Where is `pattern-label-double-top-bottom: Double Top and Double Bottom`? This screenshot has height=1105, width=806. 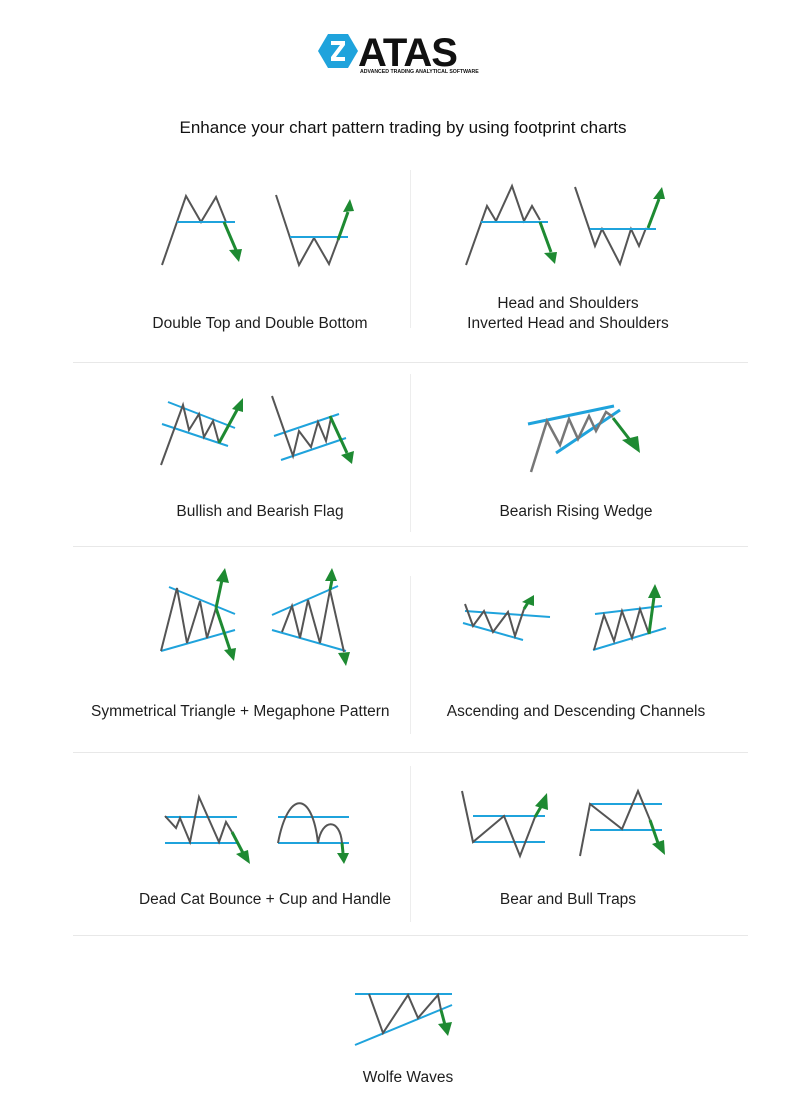
pattern-label-double-top-bottom: Double Top and Double Bottom is located at coordinates (260, 323).